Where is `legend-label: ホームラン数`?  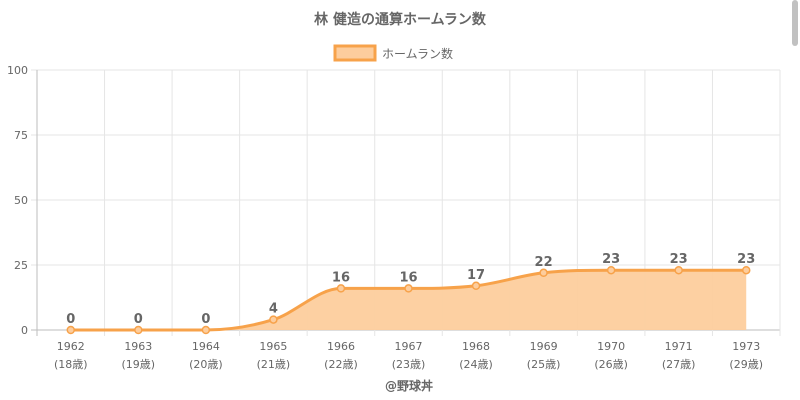 legend-label: ホームラン数 is located at coordinates (417, 53).